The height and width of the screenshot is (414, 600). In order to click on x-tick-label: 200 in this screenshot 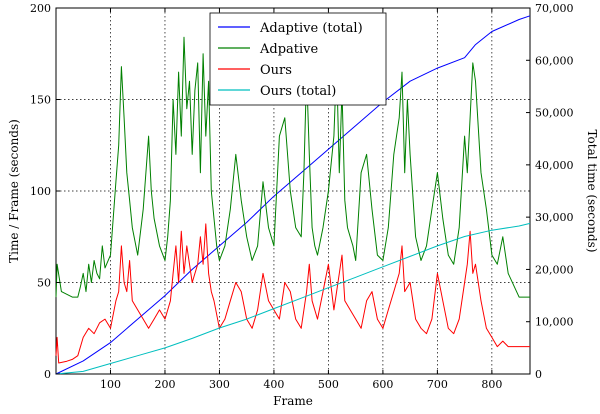, I will do `click(164, 384)`.